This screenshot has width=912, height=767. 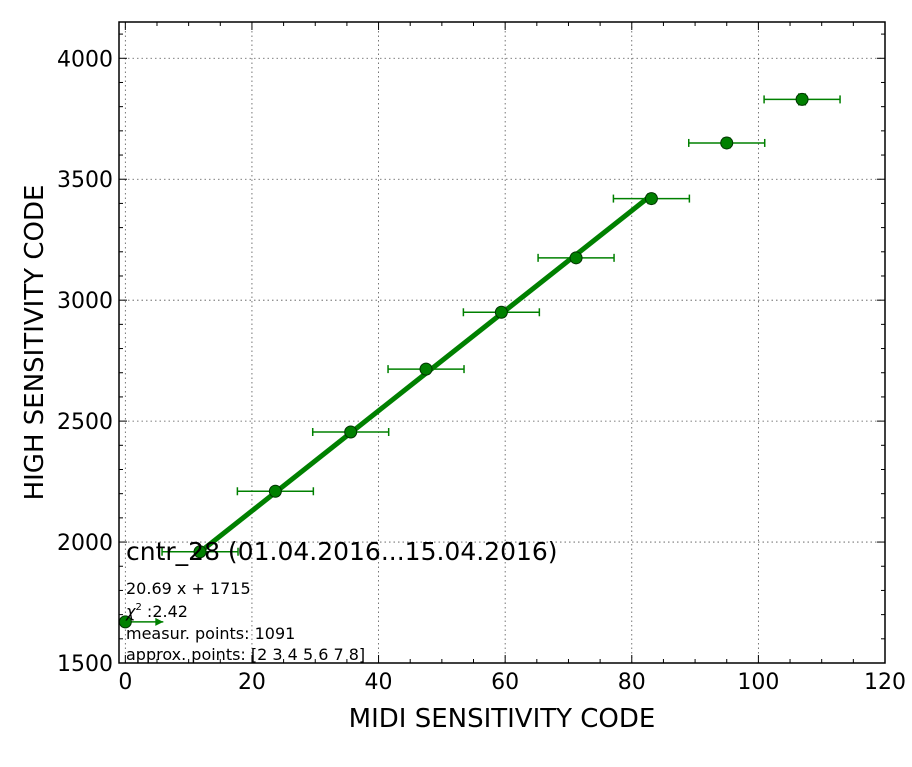 What do you see at coordinates (130, 611) in the screenshot?
I see `chi2-symbol: χ` at bounding box center [130, 611].